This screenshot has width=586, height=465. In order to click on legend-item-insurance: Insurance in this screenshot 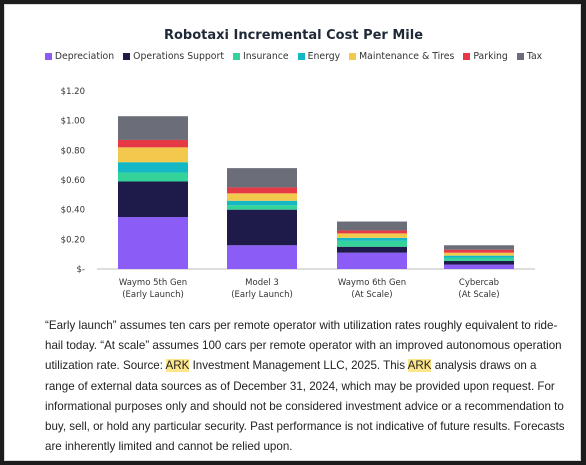, I will do `click(260, 56)`.